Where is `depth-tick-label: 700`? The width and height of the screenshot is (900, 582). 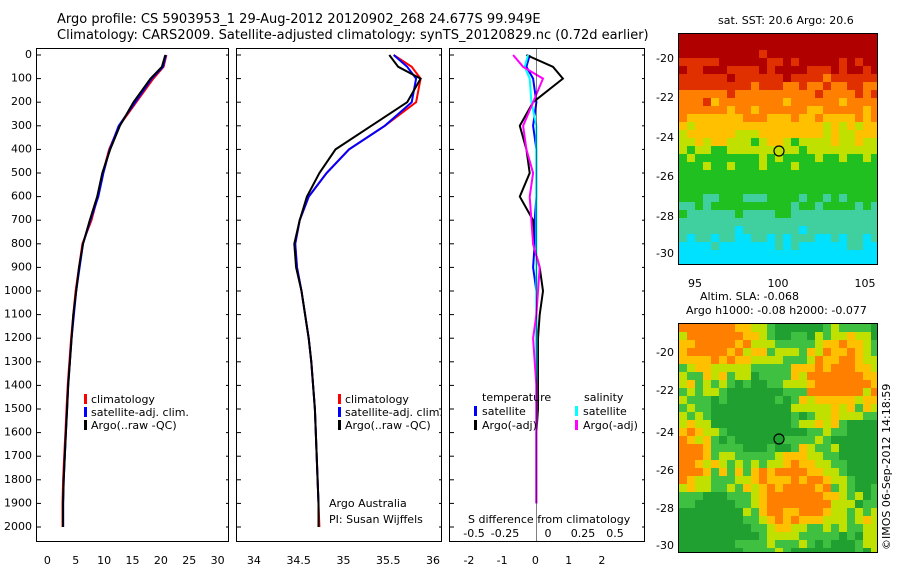 depth-tick-label: 700 is located at coordinates (21, 219).